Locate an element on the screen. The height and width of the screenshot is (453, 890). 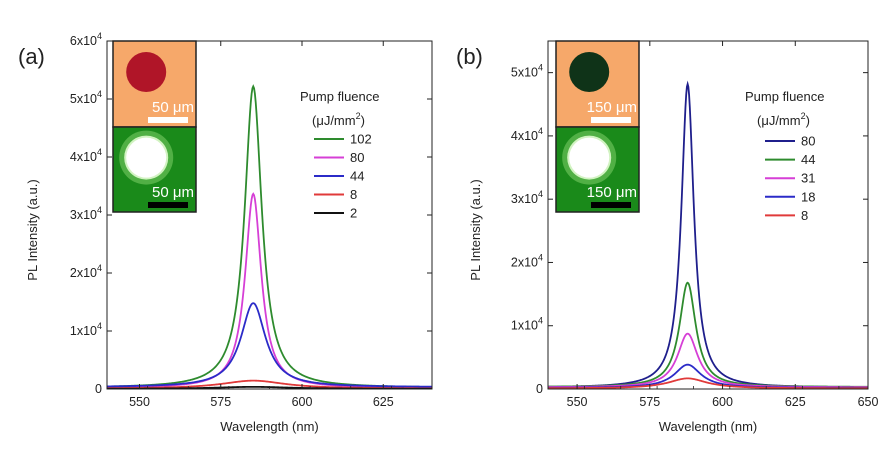
inset-image-fluorescence: 150 μm is located at coordinates (597, 169).